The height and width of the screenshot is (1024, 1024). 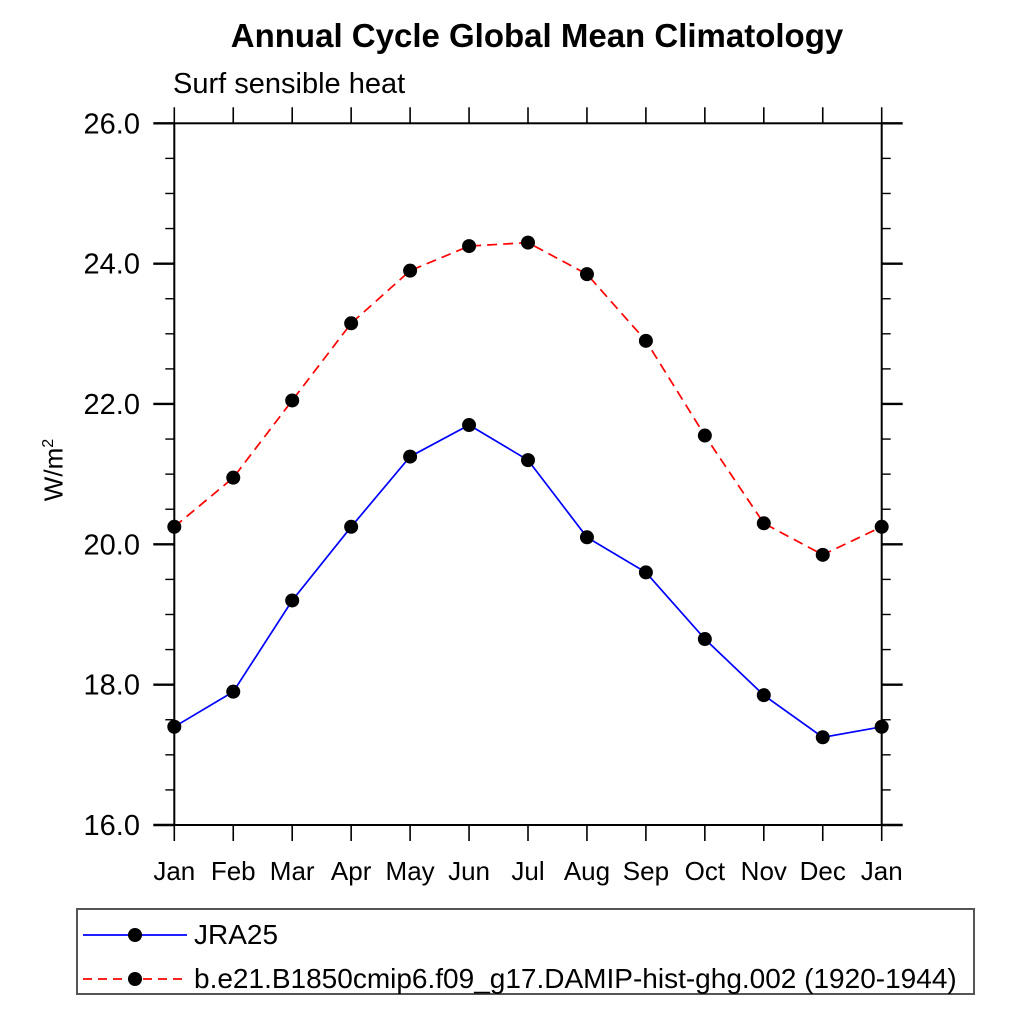 What do you see at coordinates (112, 686) in the screenshot?
I see `y-tick-label: 18.0` at bounding box center [112, 686].